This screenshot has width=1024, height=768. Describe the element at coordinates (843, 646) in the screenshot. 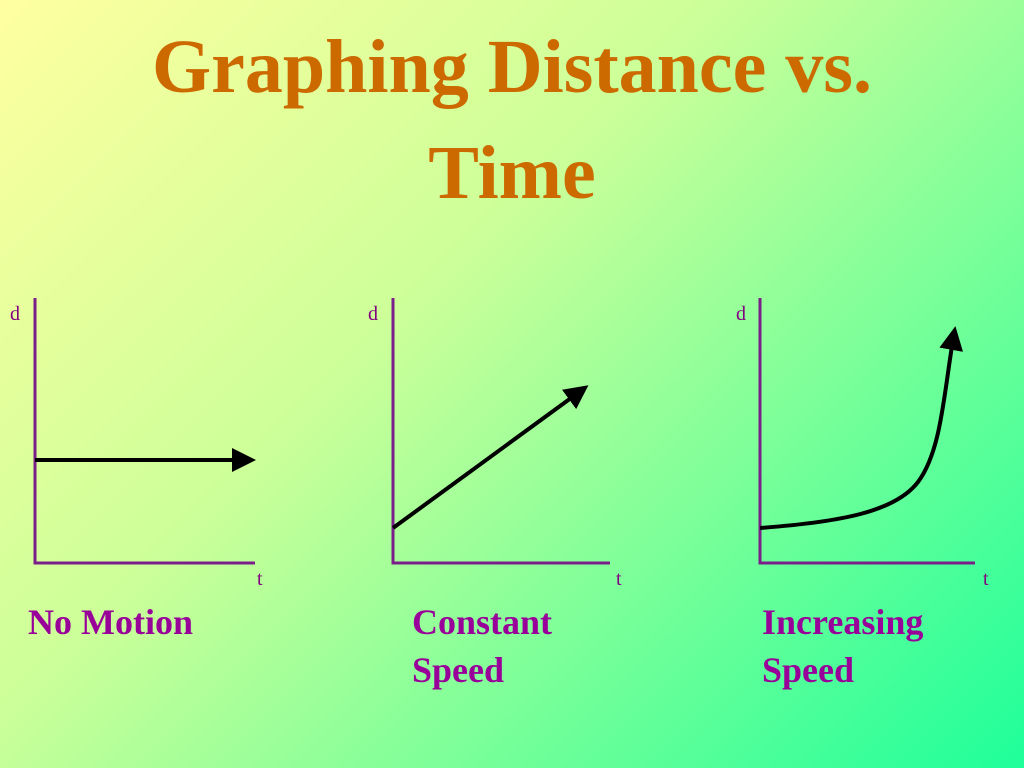

I see `caption: Increasing Speed` at that location.